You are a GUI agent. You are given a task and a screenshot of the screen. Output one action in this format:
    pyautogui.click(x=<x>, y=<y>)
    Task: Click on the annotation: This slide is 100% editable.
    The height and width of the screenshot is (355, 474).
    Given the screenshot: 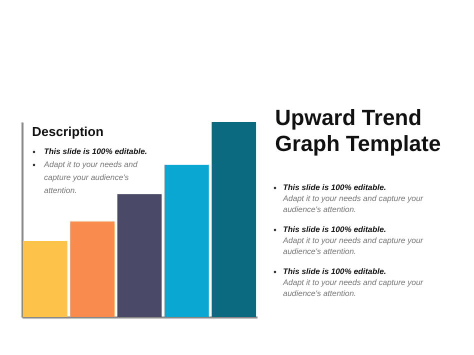 What is the action you would take?
    pyautogui.click(x=96, y=151)
    